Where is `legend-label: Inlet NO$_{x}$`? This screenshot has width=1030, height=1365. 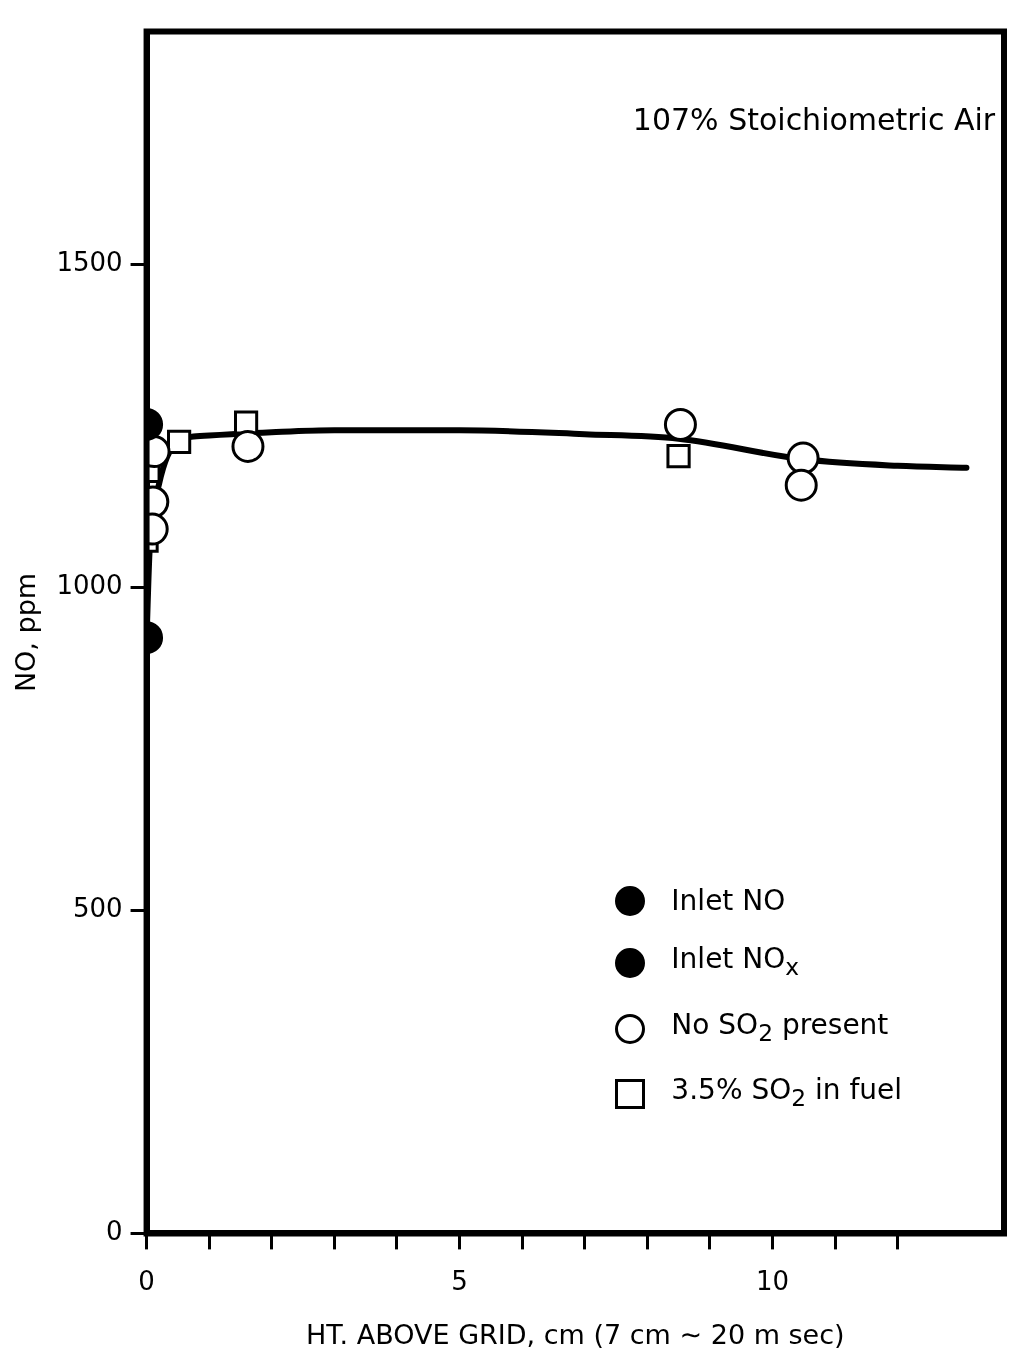
legend-label: Inlet NO$_{x}$ is located at coordinates (735, 962).